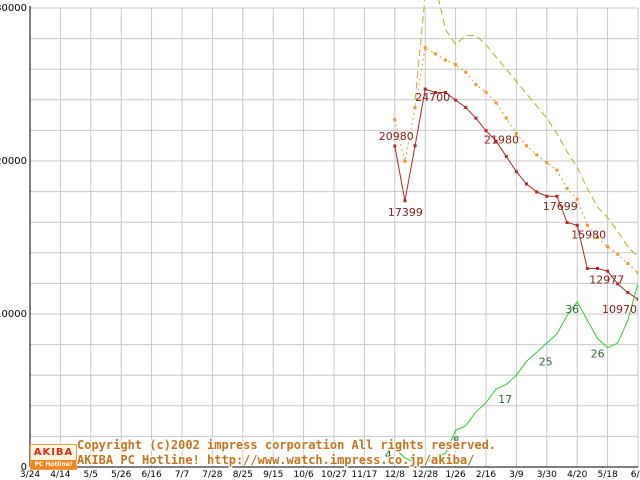 This screenshot has height=480, width=640. I want to click on x-tick-label: 12/28, so click(425, 475).